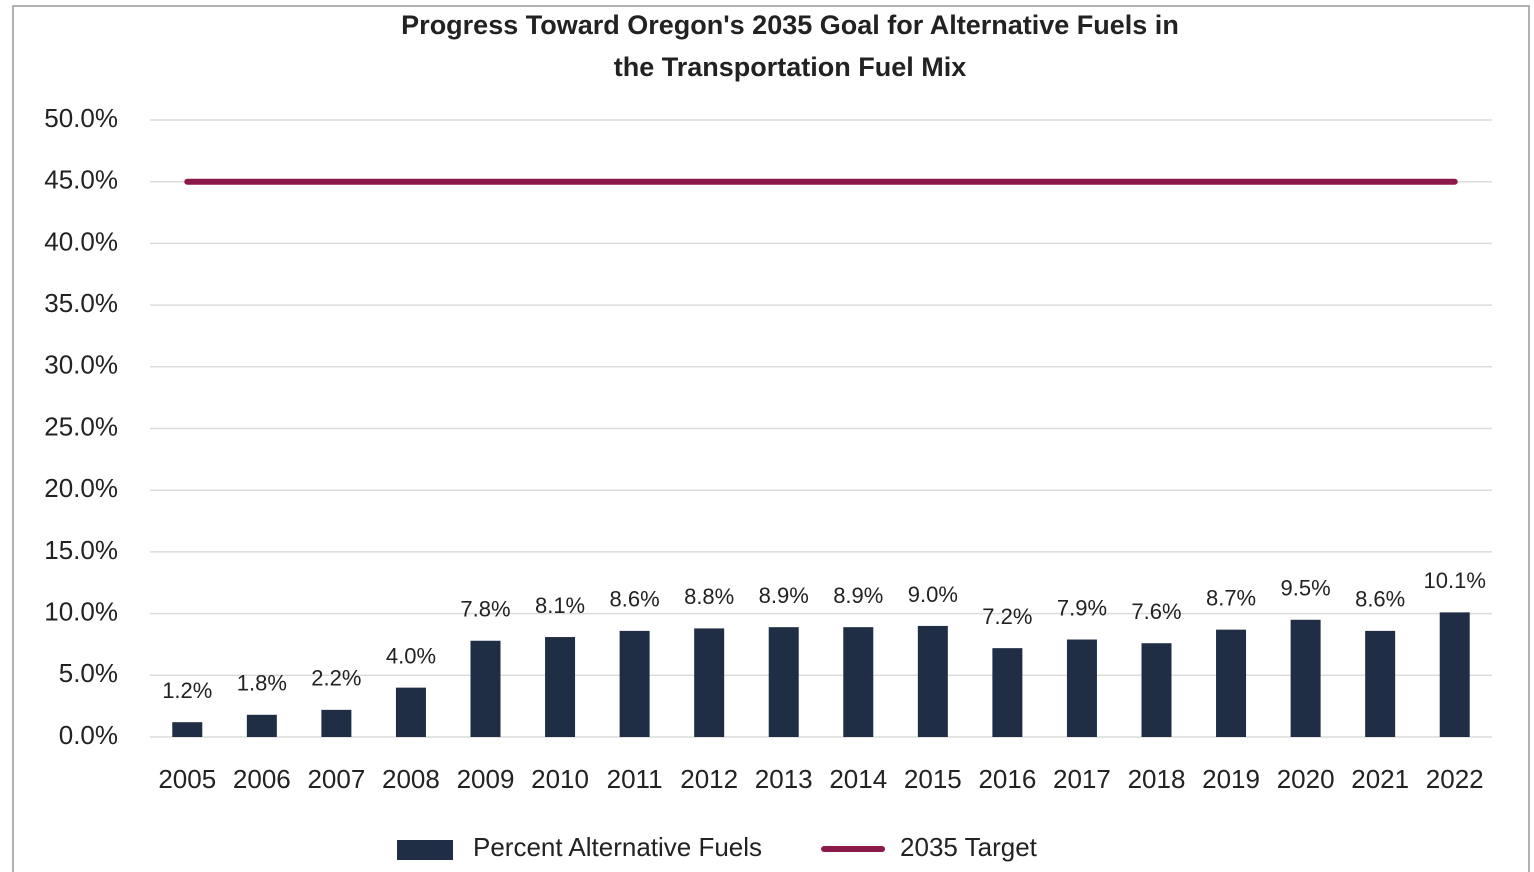 The height and width of the screenshot is (872, 1534). I want to click on y-tick-label: 5.0%, so click(88, 673).